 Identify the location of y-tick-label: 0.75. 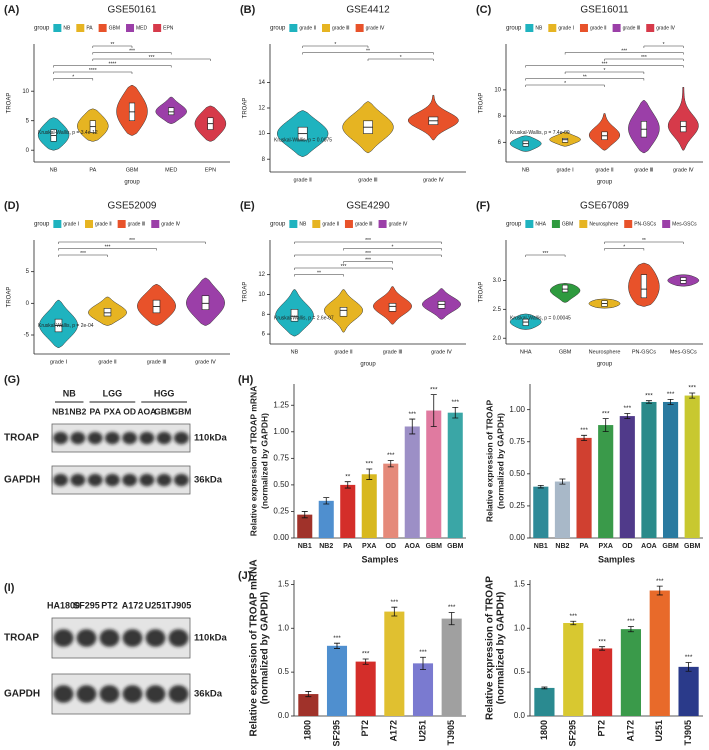
(281, 457).